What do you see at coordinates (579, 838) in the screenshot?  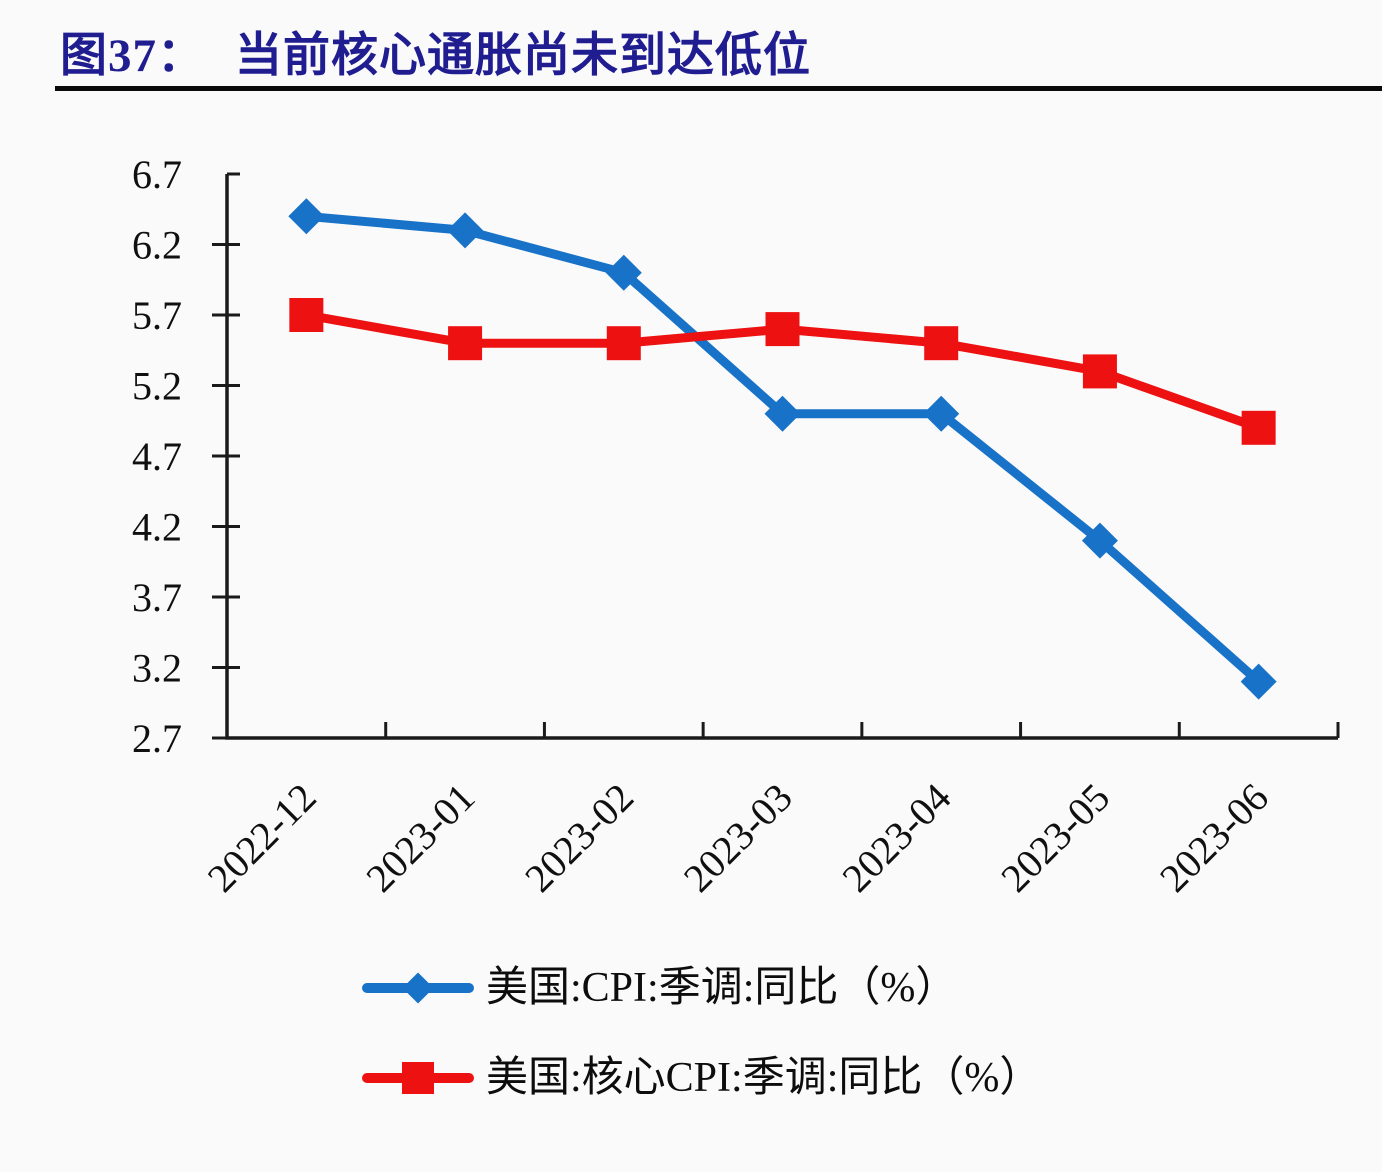 I see `x-axis-tick-label: 2023-02` at bounding box center [579, 838].